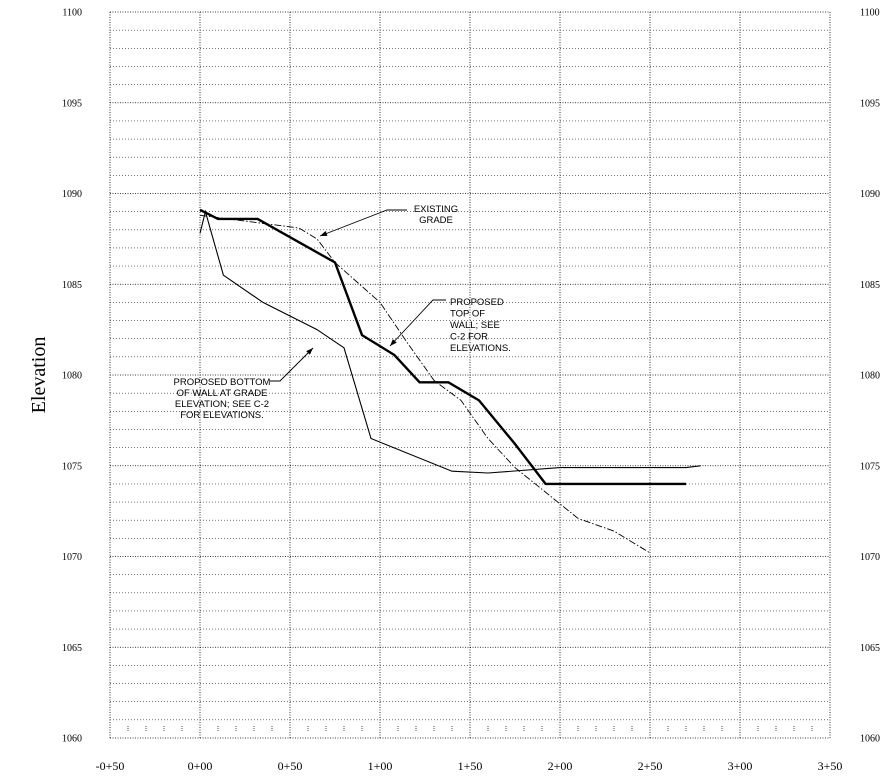 The image size is (880, 778). I want to click on x-tick-labels: -0+50 0+00 0+50 1+00 1+50 2+00 2+50 3+00 3+50, so click(469, 766).